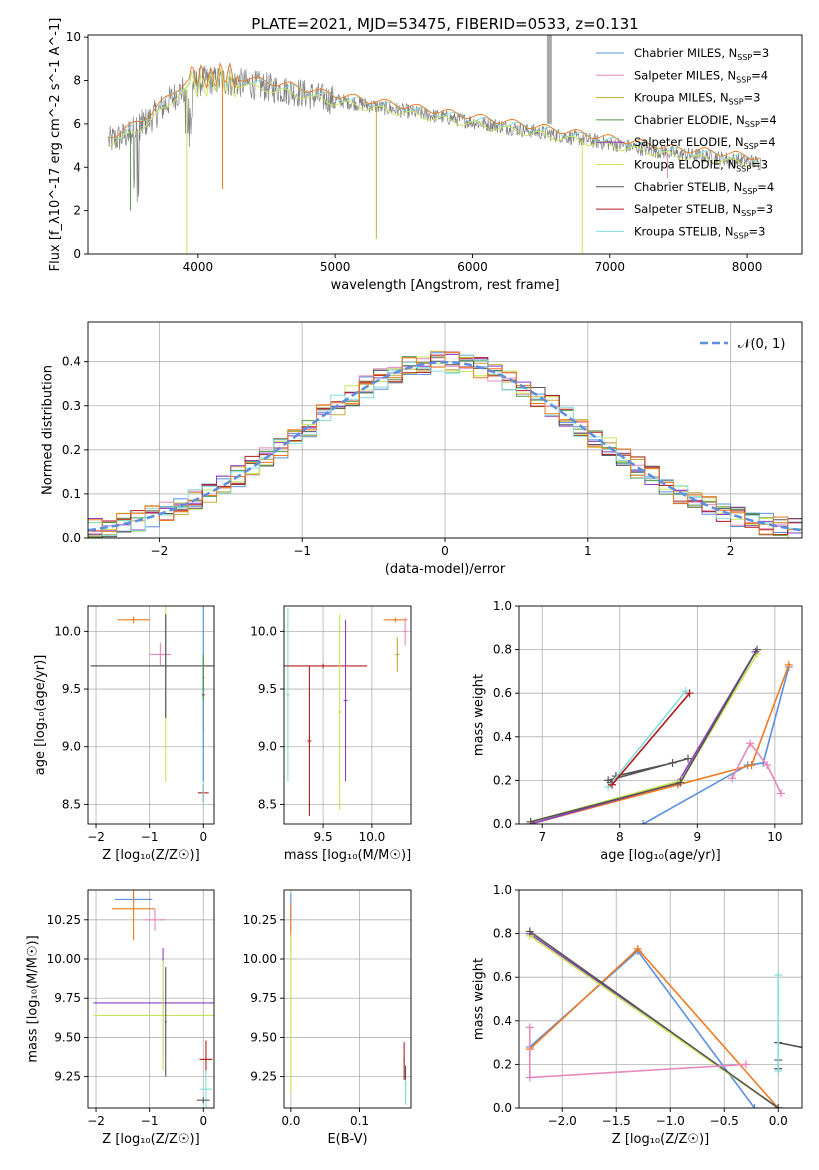 The image size is (819, 1170). Describe the element at coordinates (705, 121) in the screenshot. I see `legend-entry: Chabrier ELODIE, NSSP=4` at that location.